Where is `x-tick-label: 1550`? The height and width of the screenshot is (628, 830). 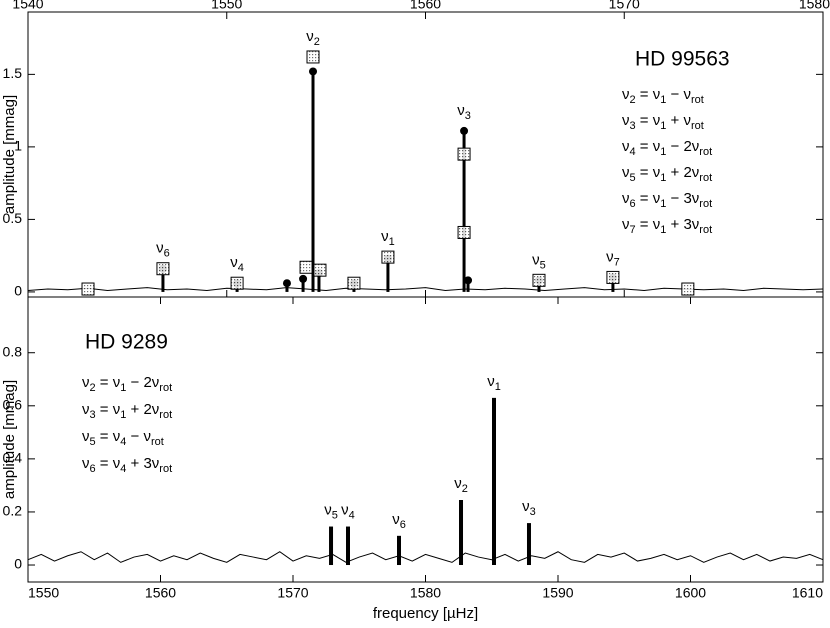 x-tick-label: 1550 is located at coordinates (226, 6).